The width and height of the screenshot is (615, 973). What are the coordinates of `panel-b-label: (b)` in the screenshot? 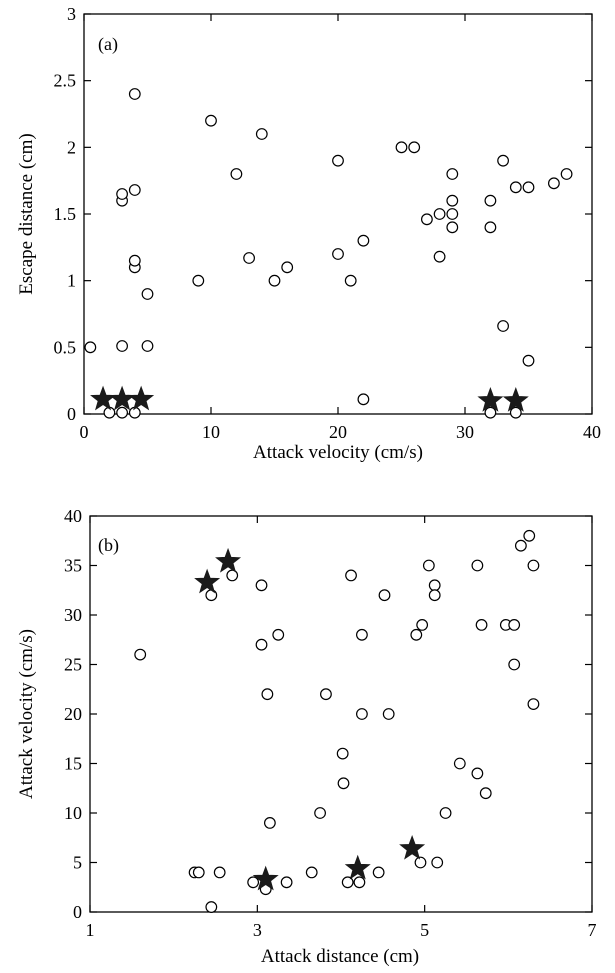 It's located at (108, 545).